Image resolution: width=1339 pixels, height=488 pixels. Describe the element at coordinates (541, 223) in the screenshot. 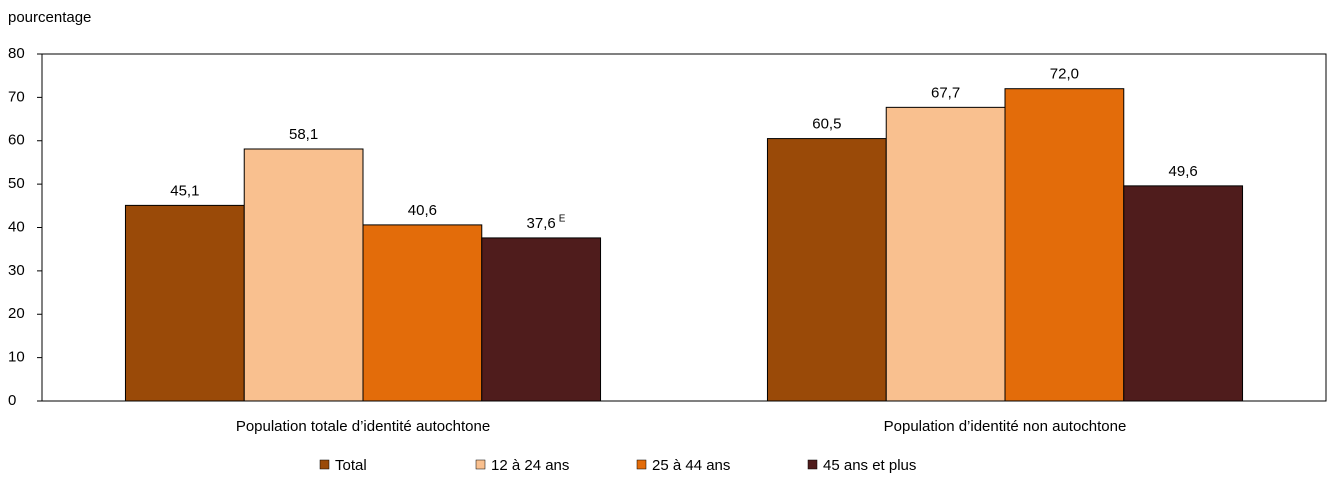

I see `data-label: 37,6` at that location.